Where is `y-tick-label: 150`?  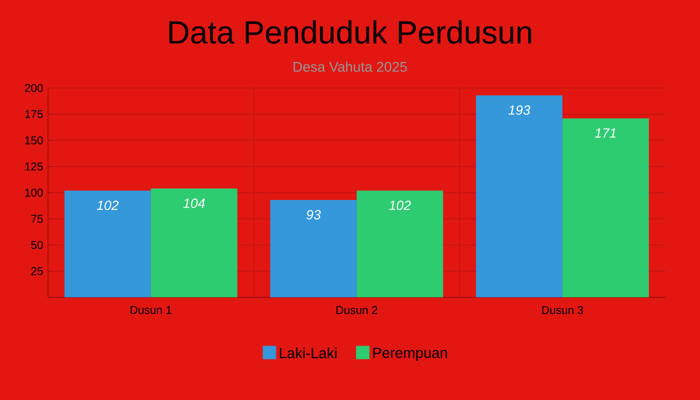 y-tick-label: 150 is located at coordinates (34, 140).